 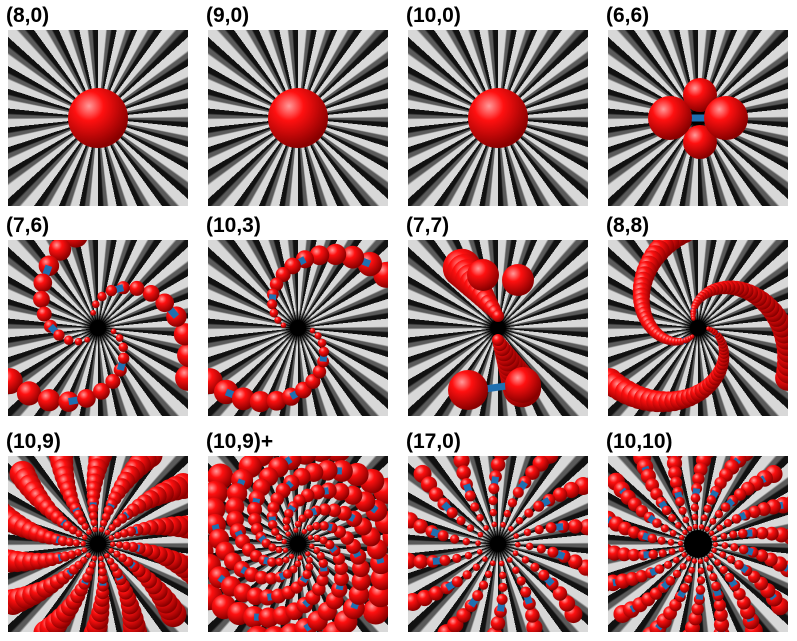 What do you see at coordinates (98, 314) in the screenshot?
I see `panel: (7,6)` at bounding box center [98, 314].